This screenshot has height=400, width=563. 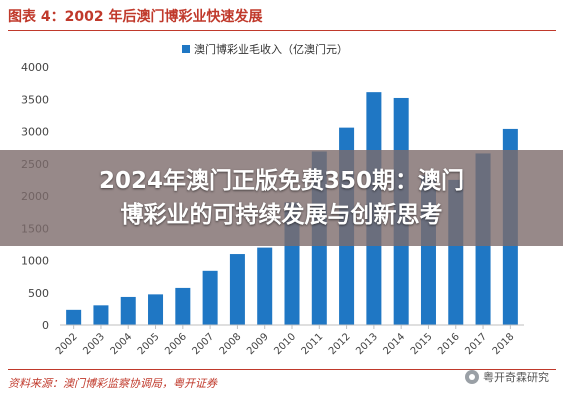 I want to click on wechat-icon, so click(x=472, y=377).